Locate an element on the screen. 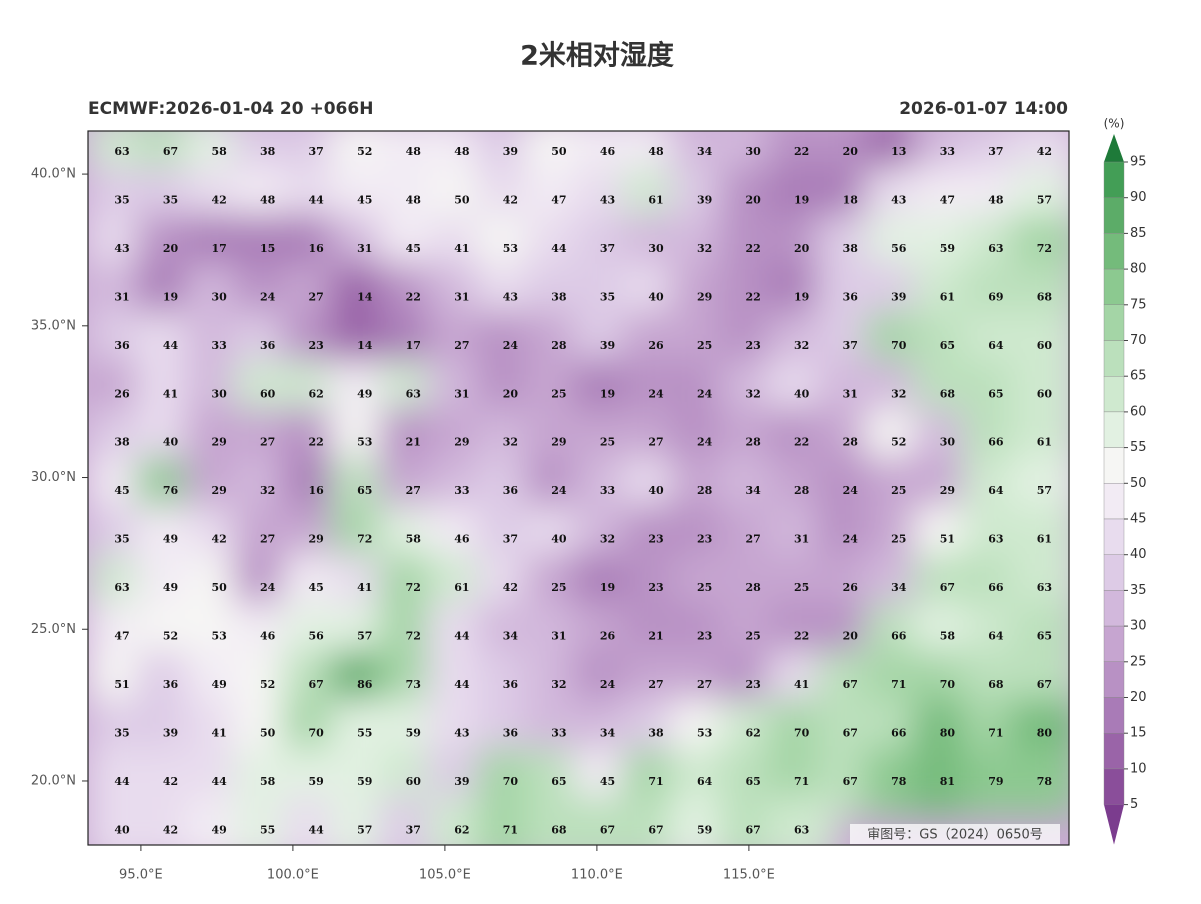  lat-tick-label: 30.0°N is located at coordinates (53, 477).